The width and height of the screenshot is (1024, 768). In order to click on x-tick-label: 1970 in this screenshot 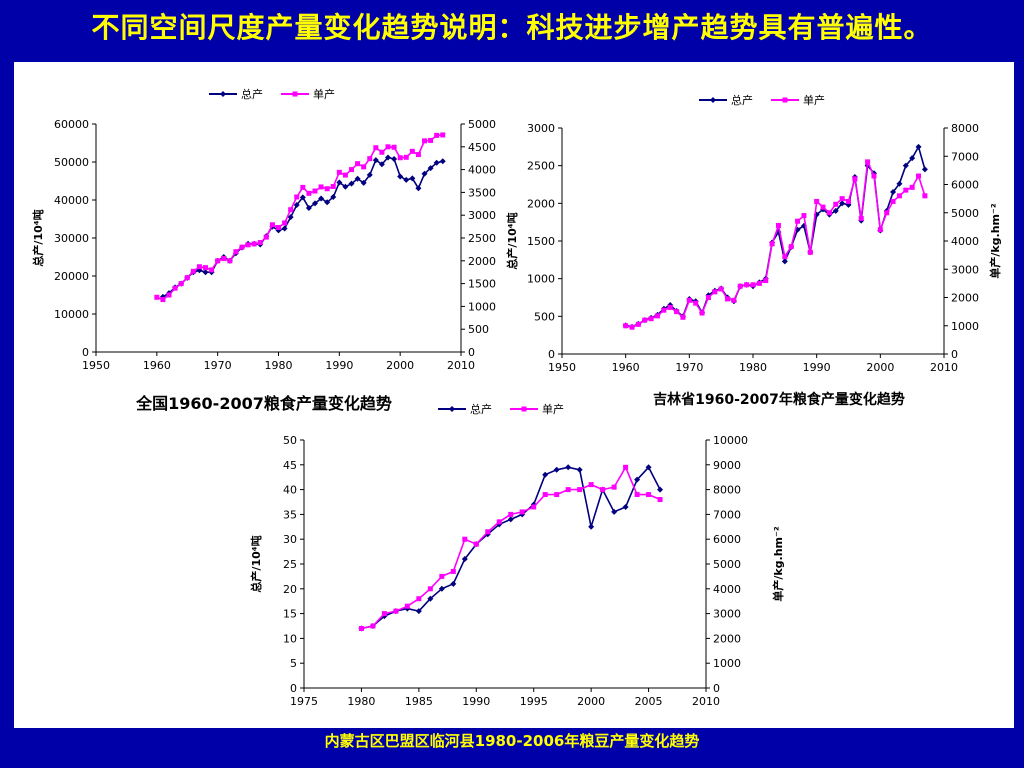, I will do `click(218, 365)`.